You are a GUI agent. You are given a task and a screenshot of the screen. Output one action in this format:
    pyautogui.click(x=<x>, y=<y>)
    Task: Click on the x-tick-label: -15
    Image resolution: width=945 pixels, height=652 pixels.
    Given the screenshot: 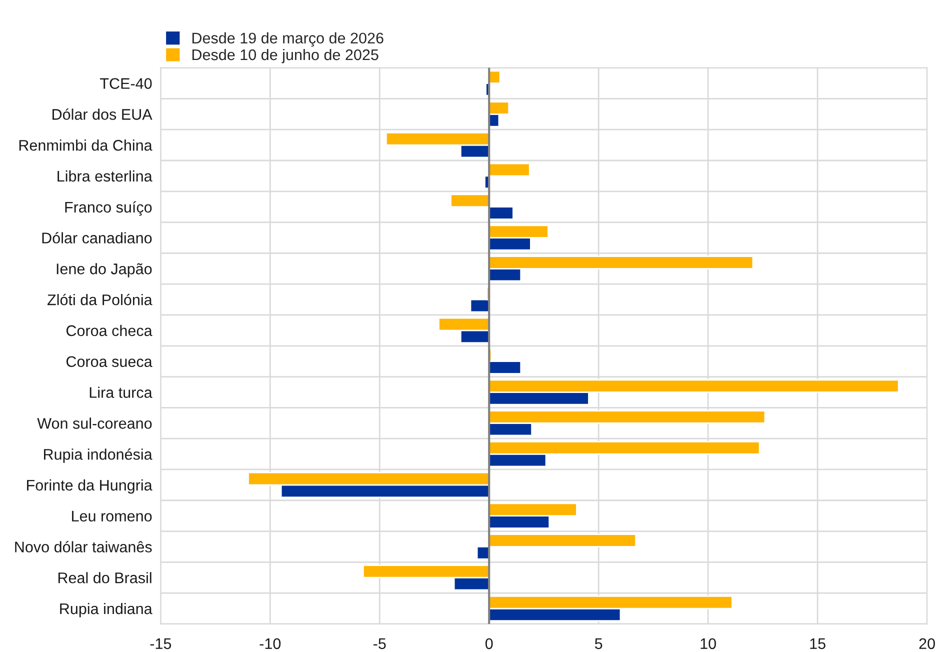 What is the action you would take?
    pyautogui.click(x=161, y=644)
    